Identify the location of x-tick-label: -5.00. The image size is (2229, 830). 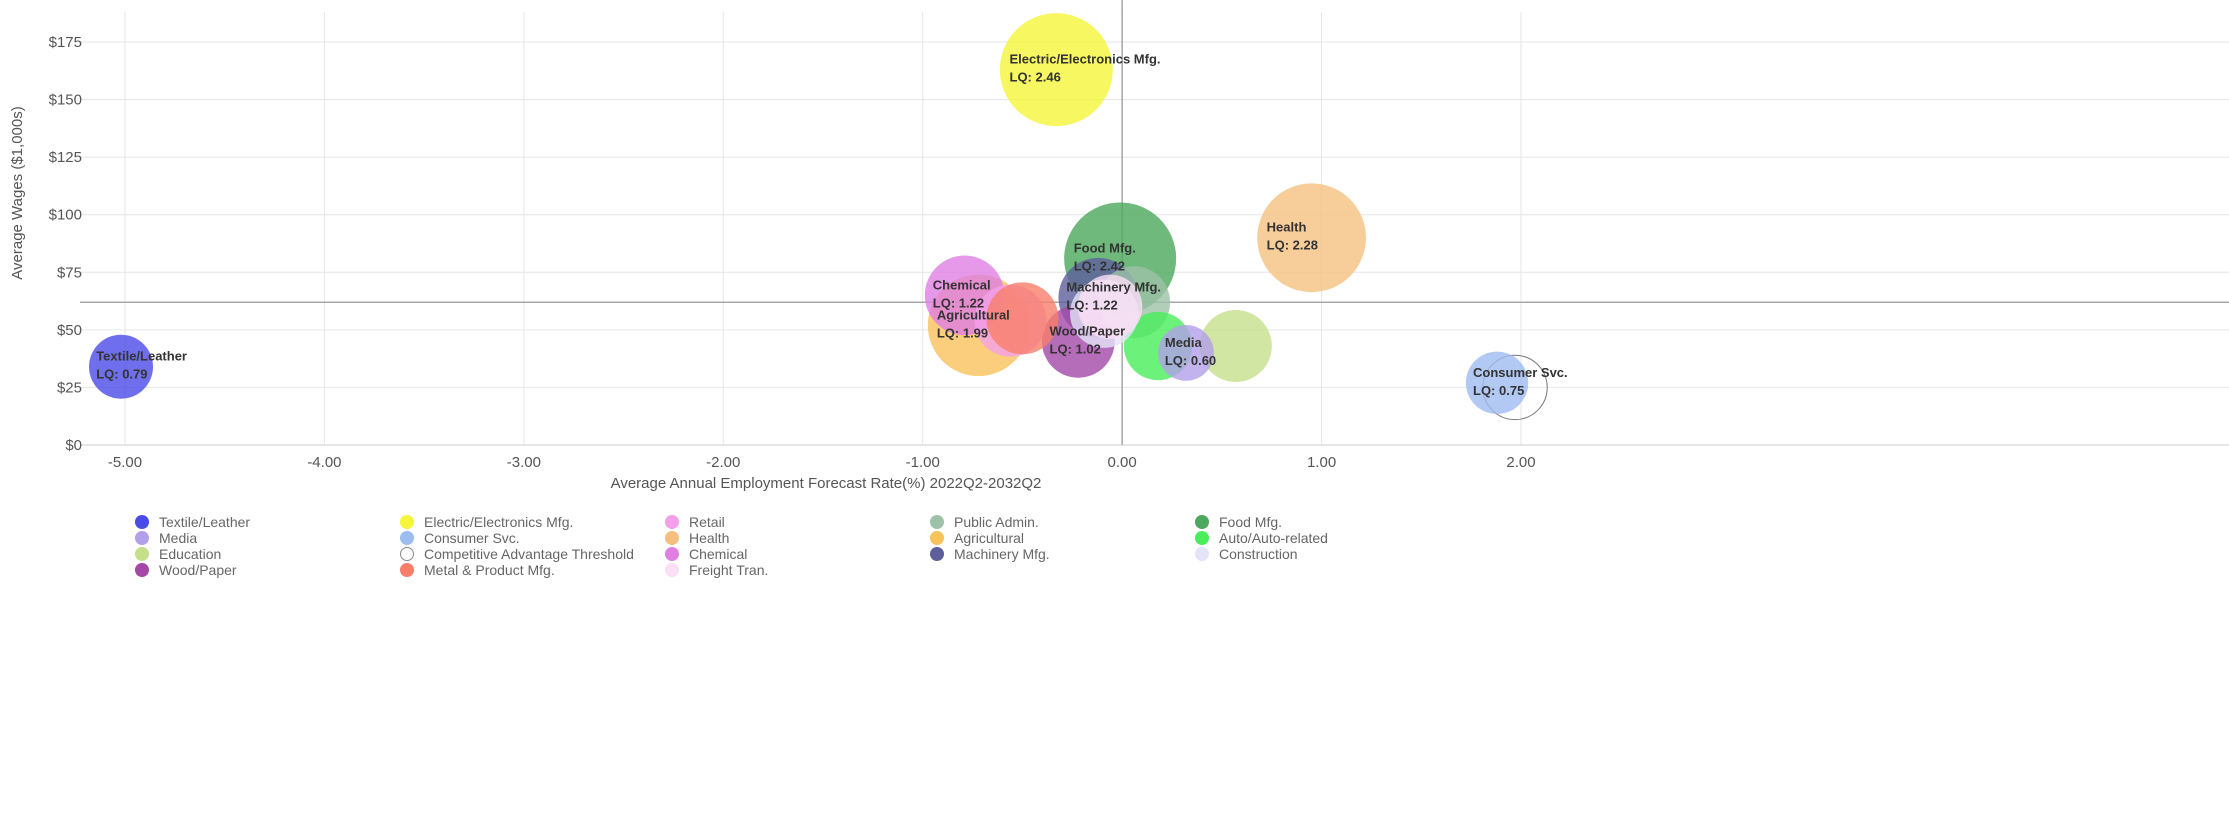
(125, 462).